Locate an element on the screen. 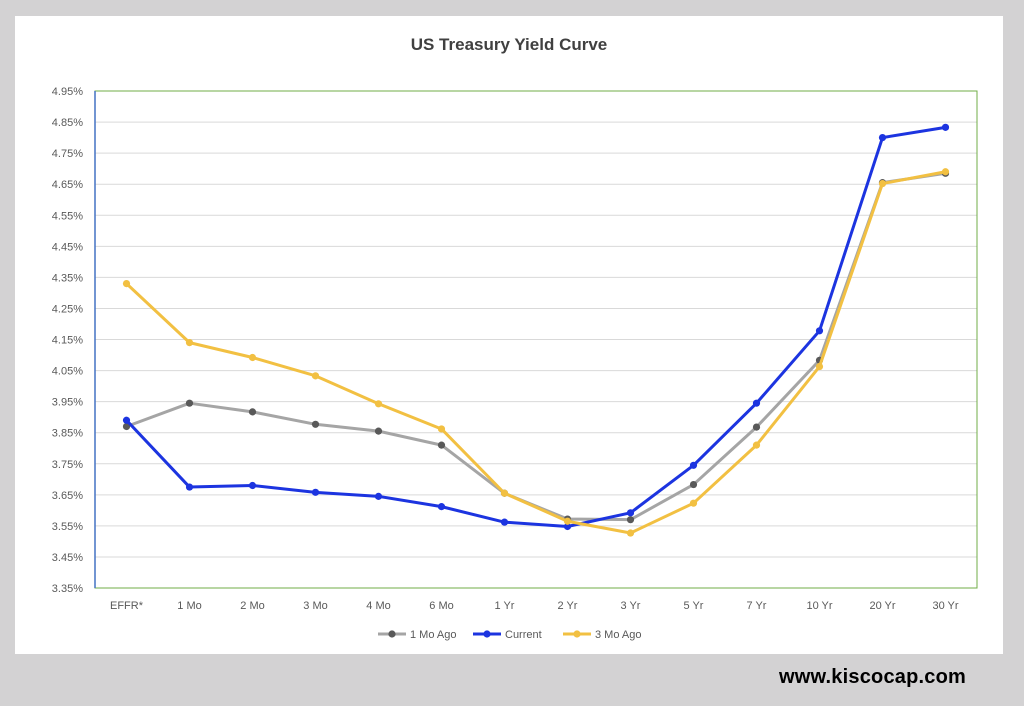 The height and width of the screenshot is (706, 1024). x-tick-label: 2 Yr is located at coordinates (568, 606).